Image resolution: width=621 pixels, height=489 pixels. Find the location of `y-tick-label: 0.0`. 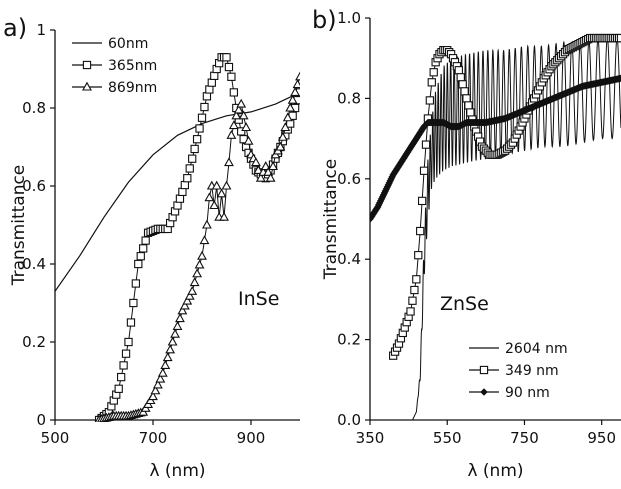

y-tick-label: 0.0 is located at coordinates (349, 420).